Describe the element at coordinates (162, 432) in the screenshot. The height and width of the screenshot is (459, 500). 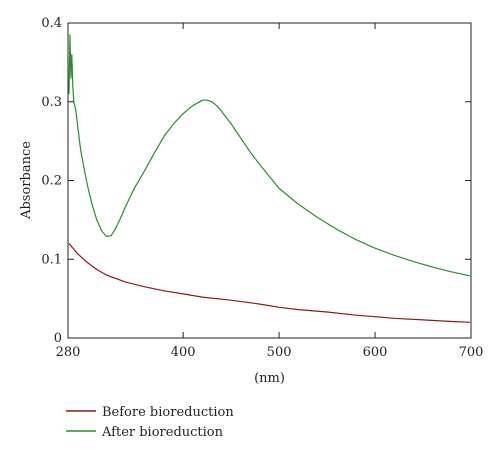
I see `legend-label-2: After bioreduction` at that location.